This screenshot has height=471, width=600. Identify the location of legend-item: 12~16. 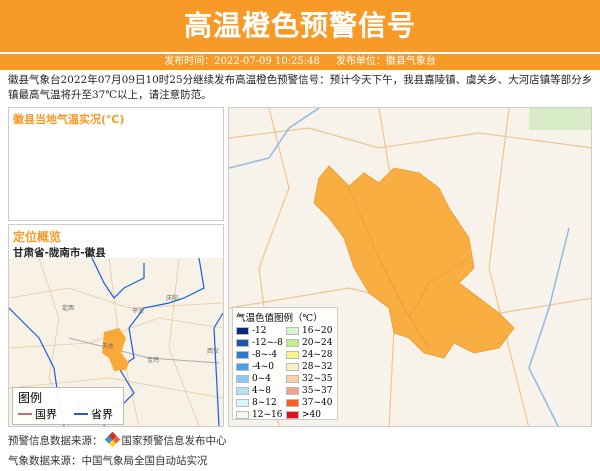
(261, 414).